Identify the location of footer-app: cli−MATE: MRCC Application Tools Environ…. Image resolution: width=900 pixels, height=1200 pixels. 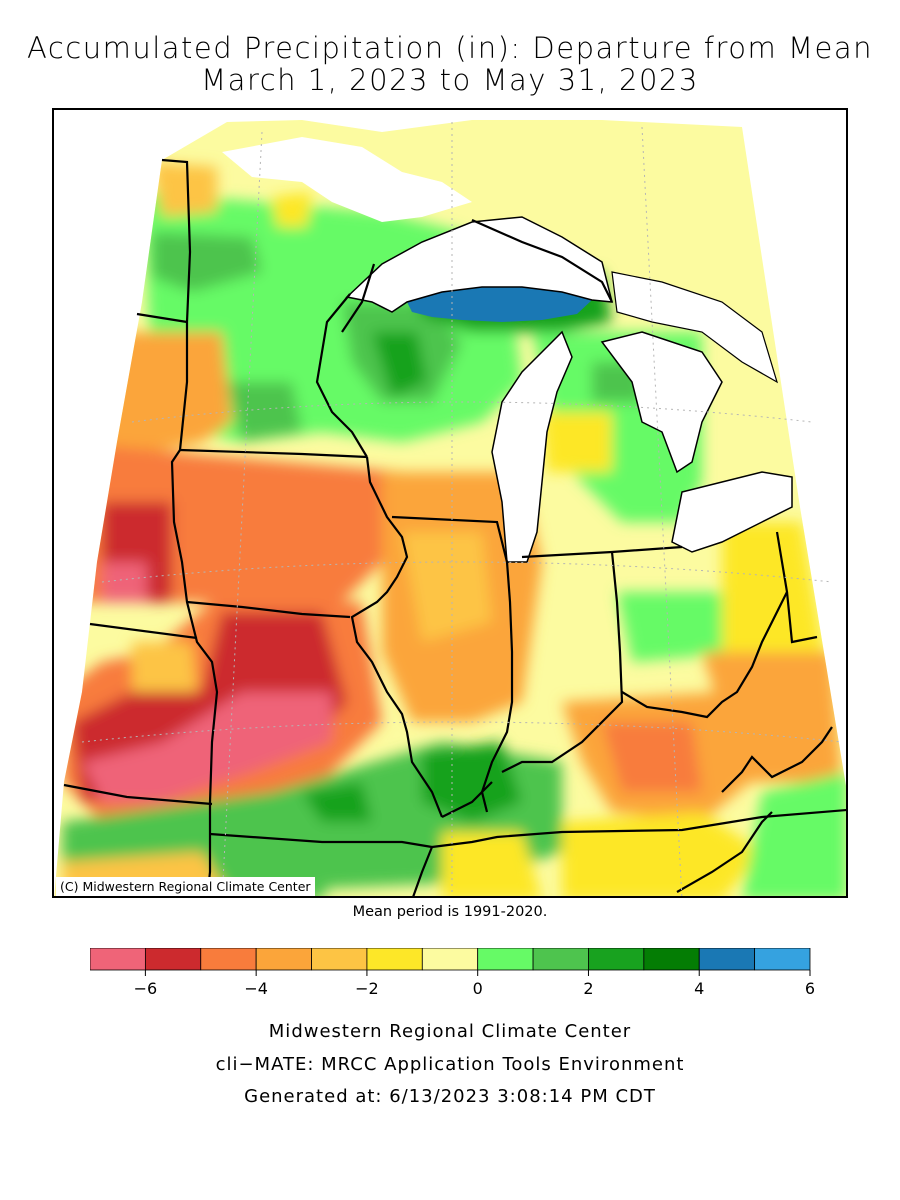
(450, 1064).